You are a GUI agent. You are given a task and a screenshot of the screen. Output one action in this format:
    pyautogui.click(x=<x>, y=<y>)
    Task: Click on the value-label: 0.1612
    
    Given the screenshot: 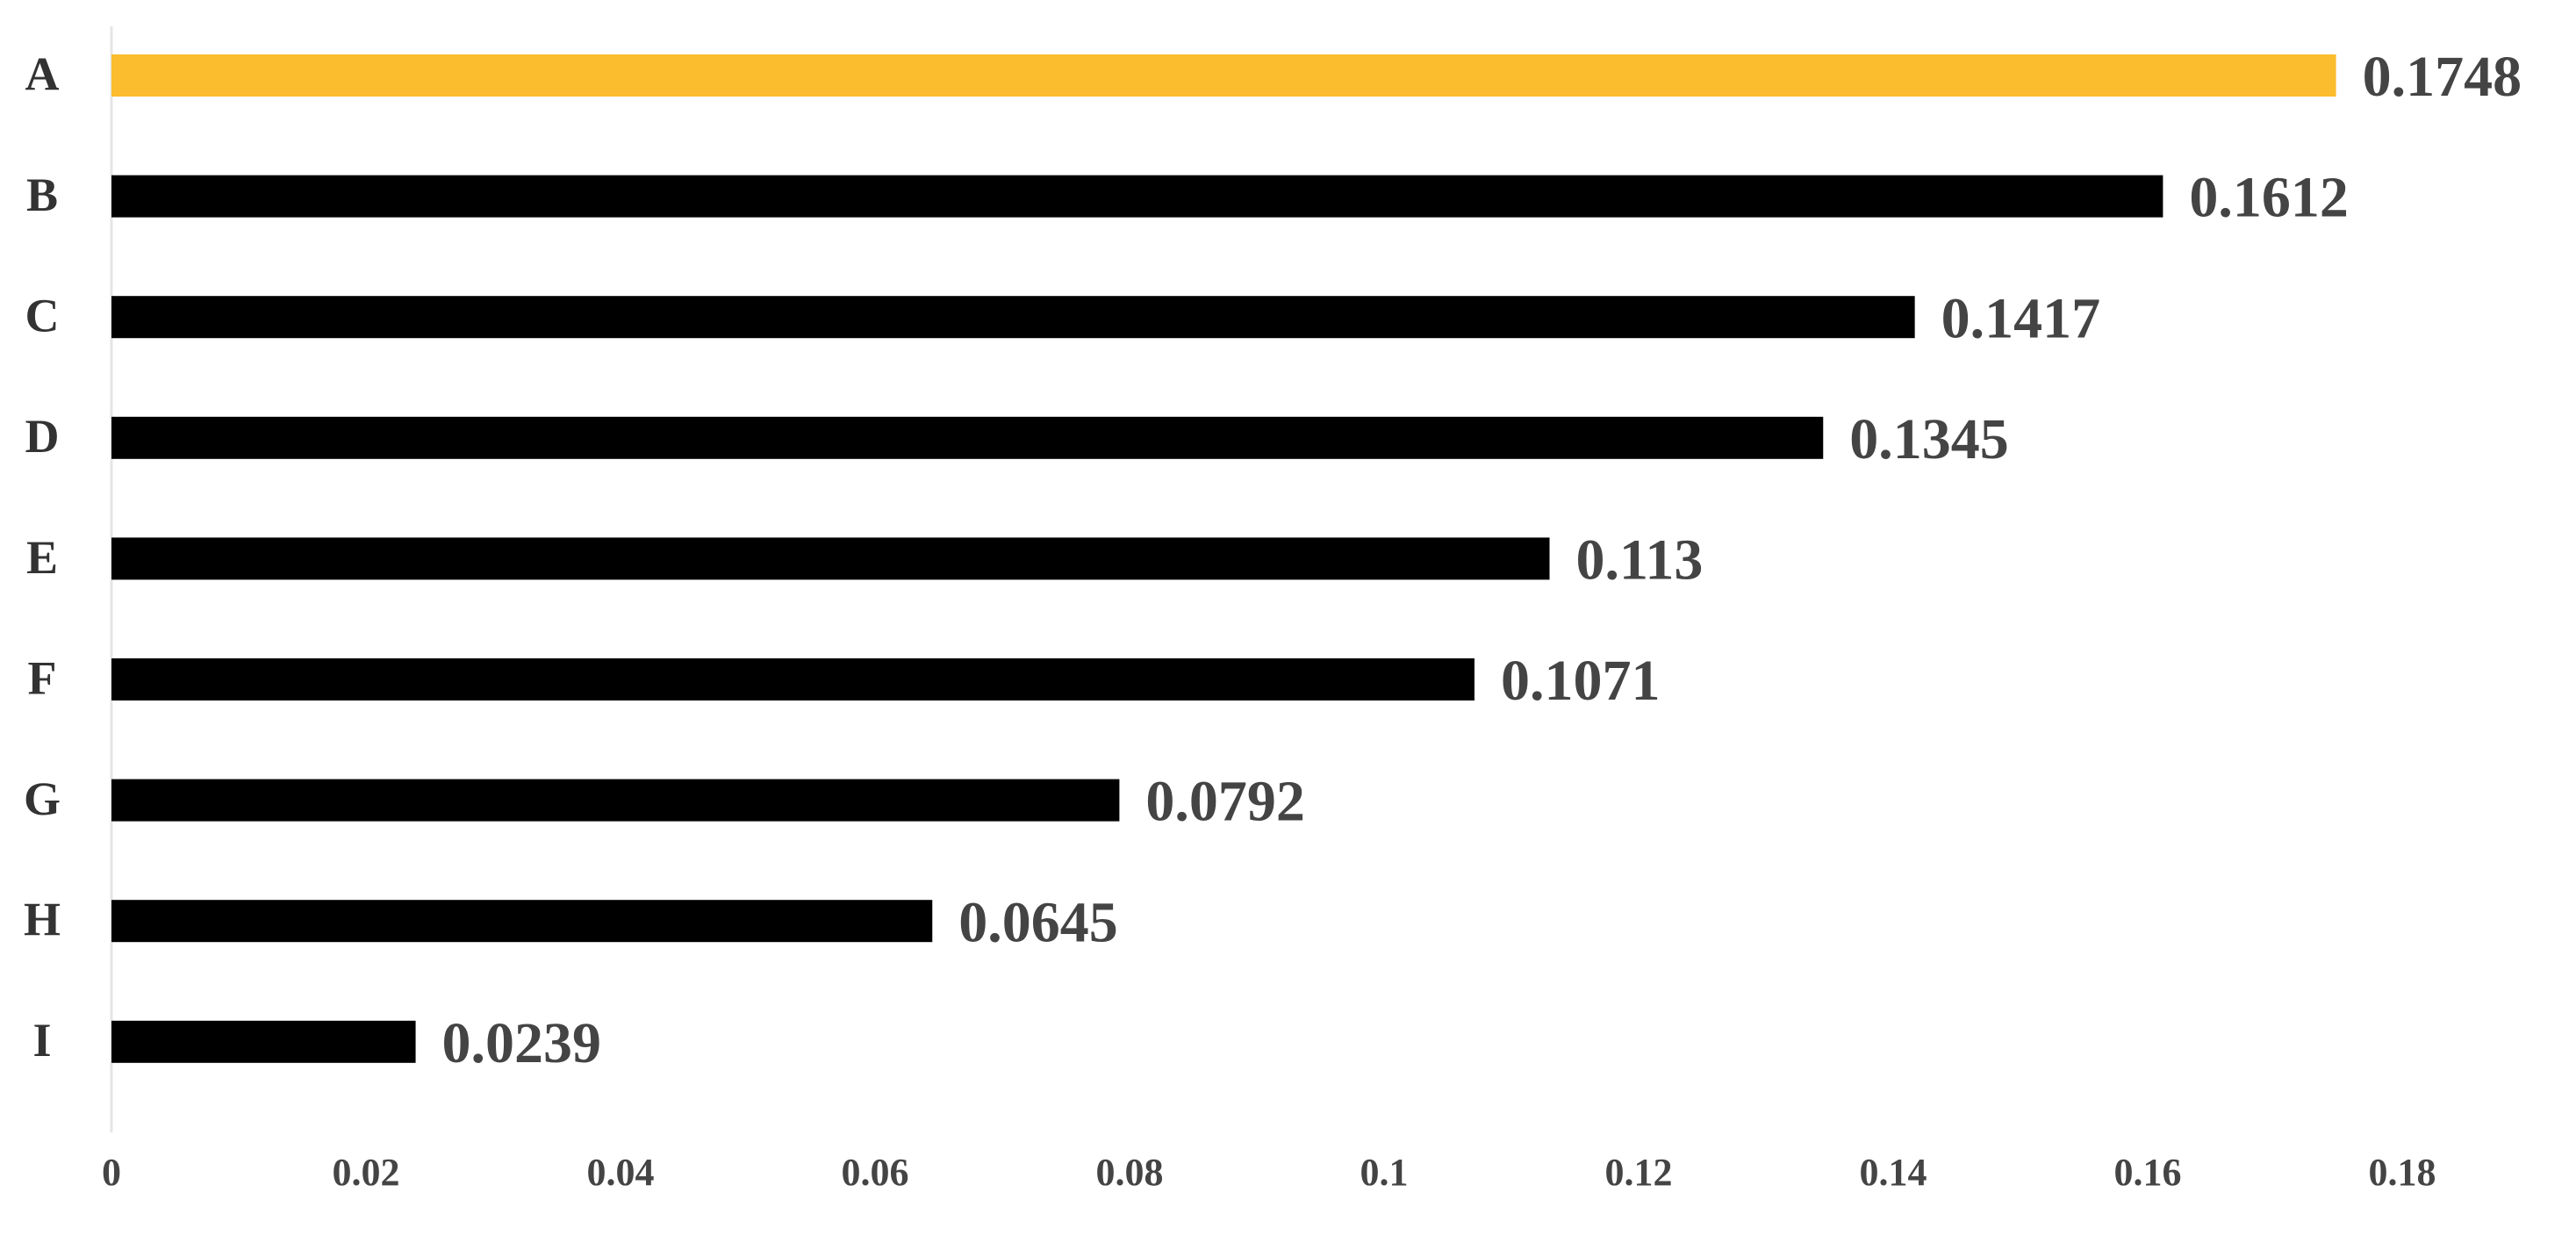 What is the action you would take?
    pyautogui.click(x=2269, y=198)
    